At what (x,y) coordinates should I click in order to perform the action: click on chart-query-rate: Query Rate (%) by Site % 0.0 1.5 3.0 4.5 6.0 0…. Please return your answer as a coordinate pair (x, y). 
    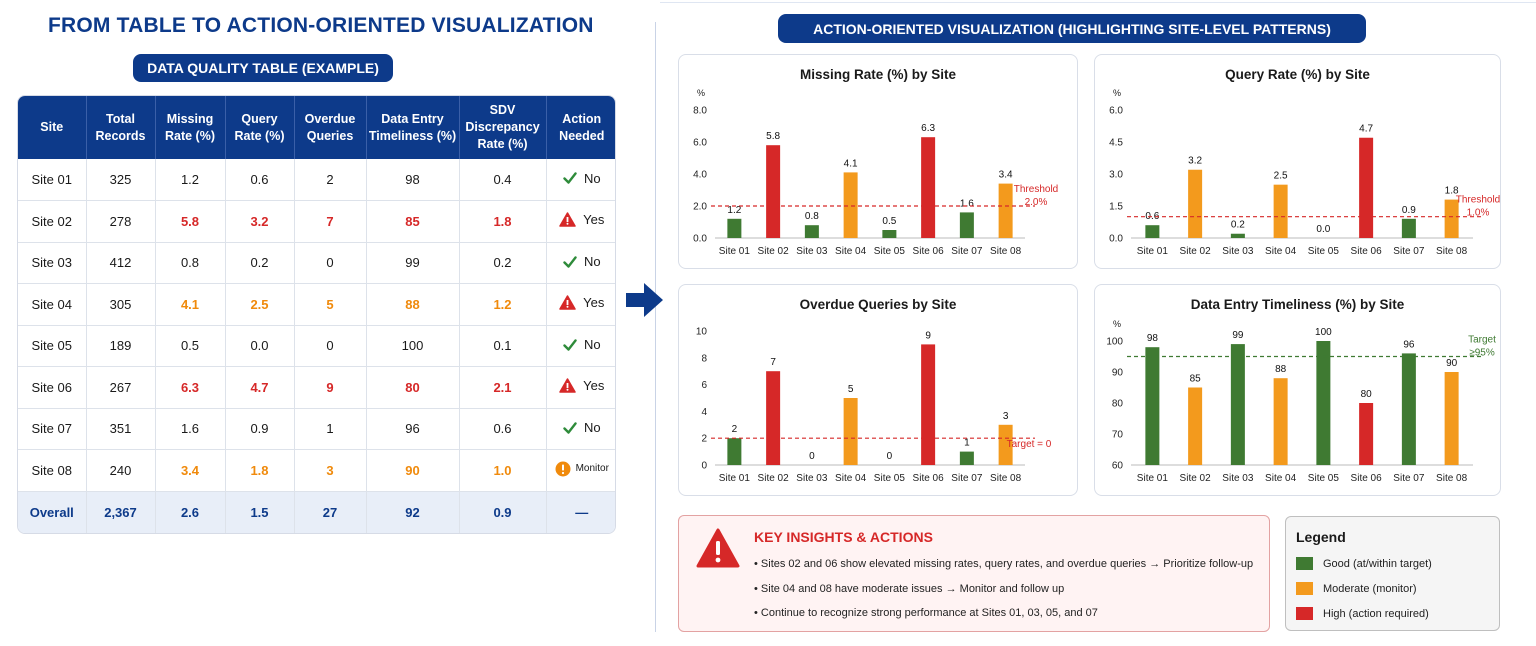
    Looking at the image, I should click on (1297, 161).